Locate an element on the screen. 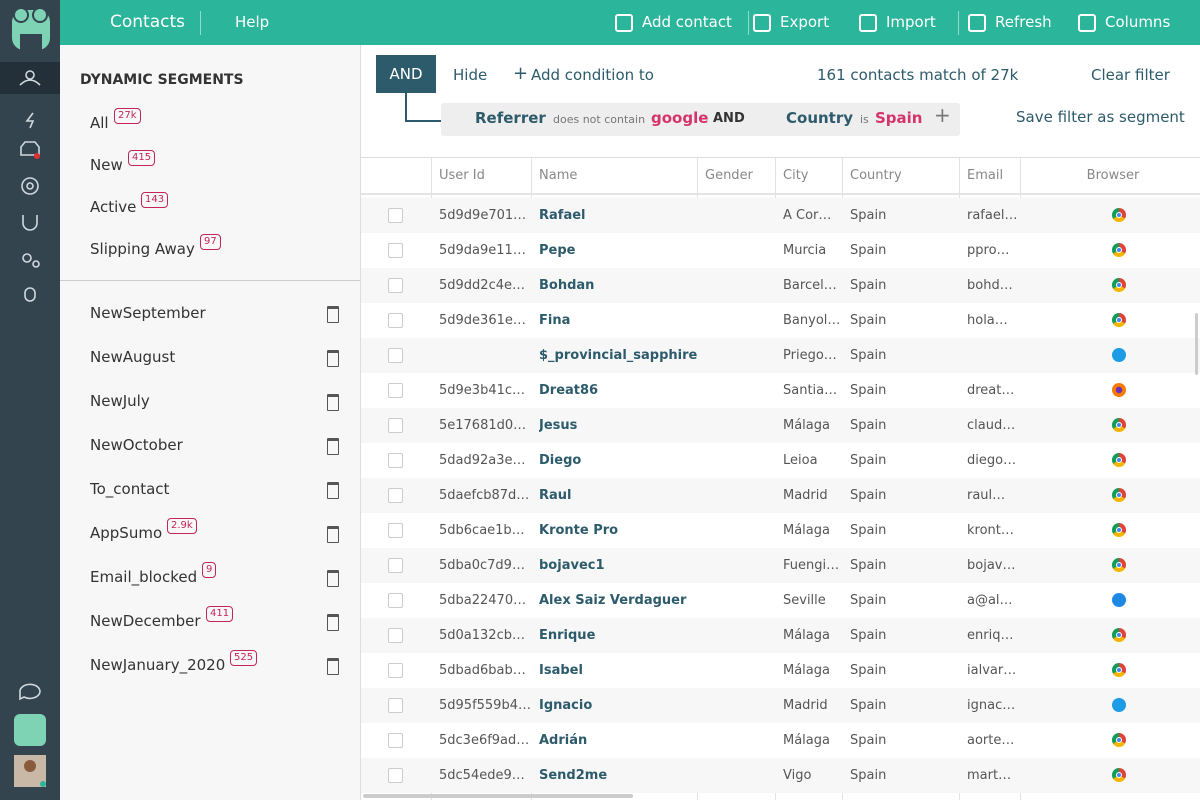 This screenshot has height=800, width=1200. segment: NewSeptember is located at coordinates (148, 313).